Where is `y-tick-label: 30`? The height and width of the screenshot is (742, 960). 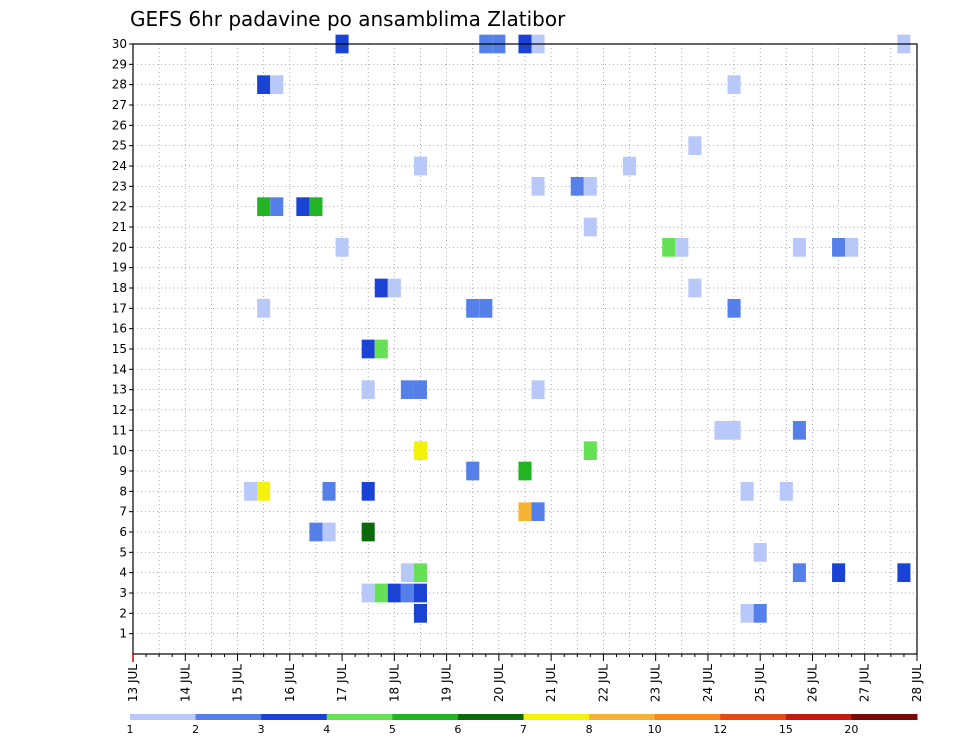 y-tick-label: 30 is located at coordinates (119, 44).